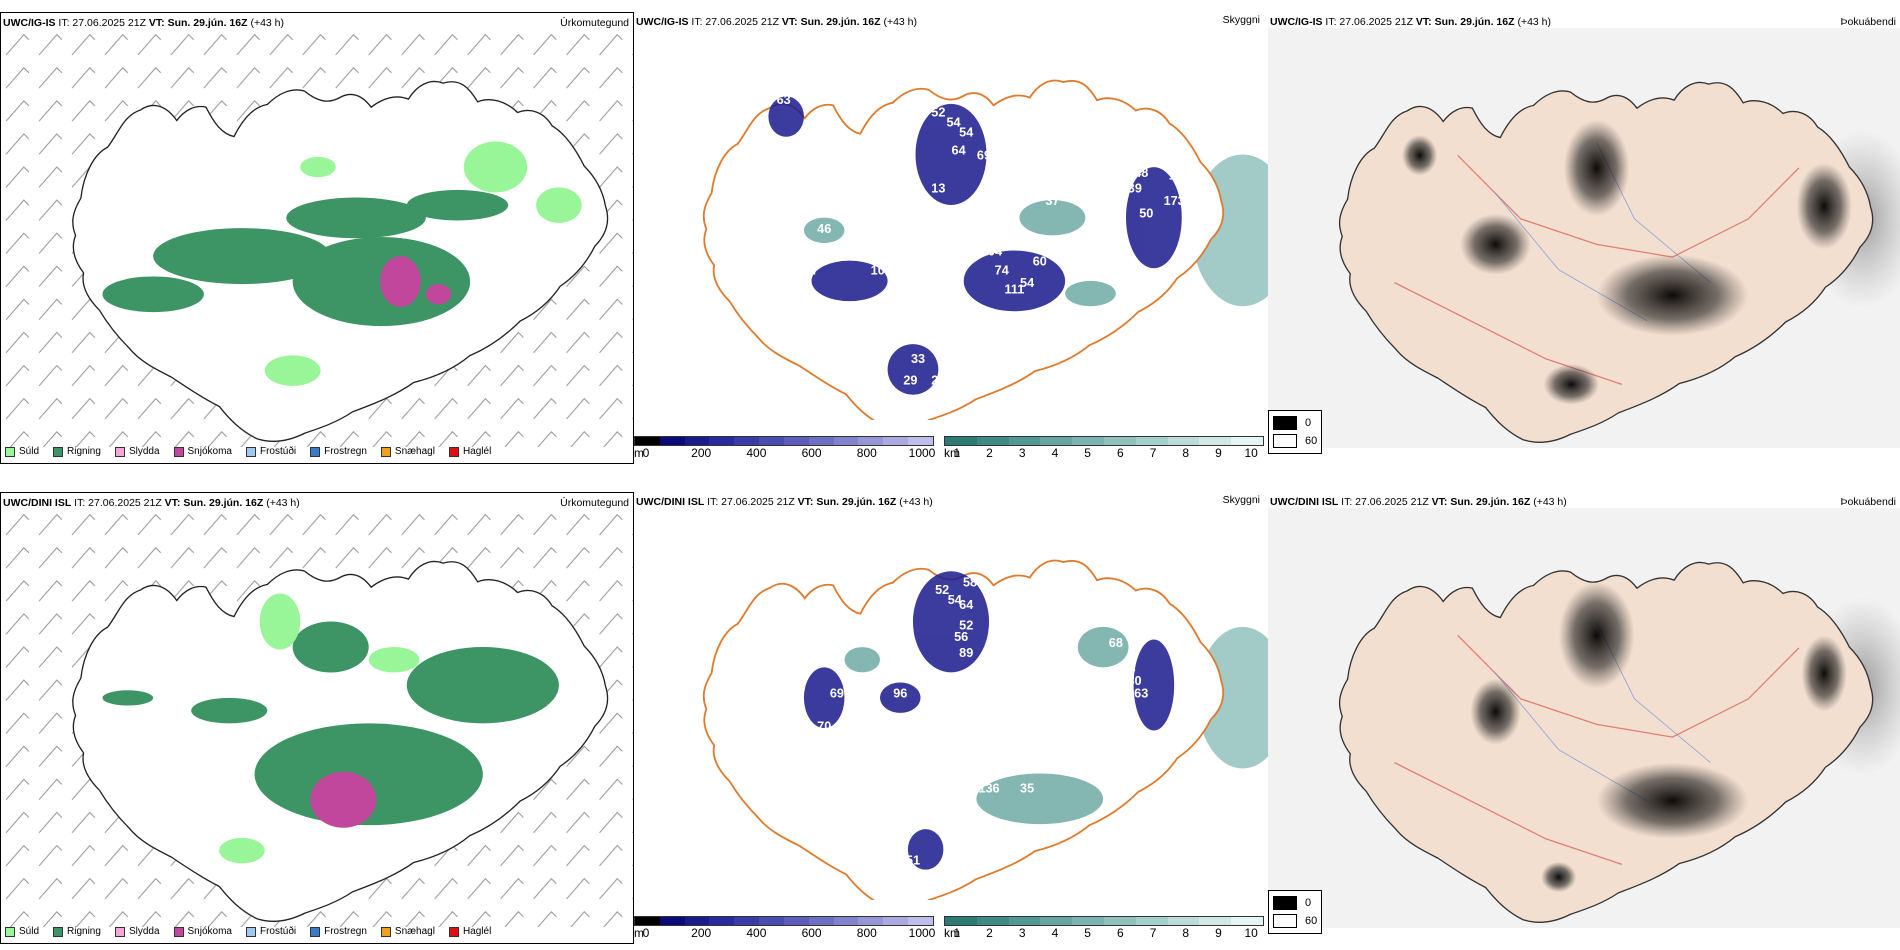 The width and height of the screenshot is (1900, 950). Describe the element at coordinates (849, 201) in the screenshot. I see `cloud-base-label: 144` at that location.